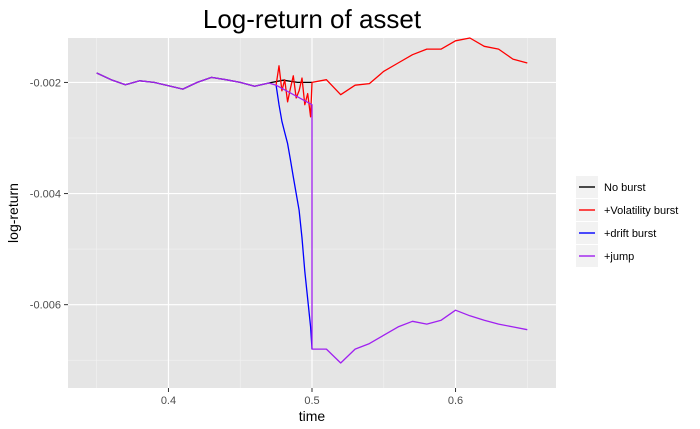 The height and width of the screenshot is (429, 700). I want to click on legend-label: No burst, so click(625, 188).